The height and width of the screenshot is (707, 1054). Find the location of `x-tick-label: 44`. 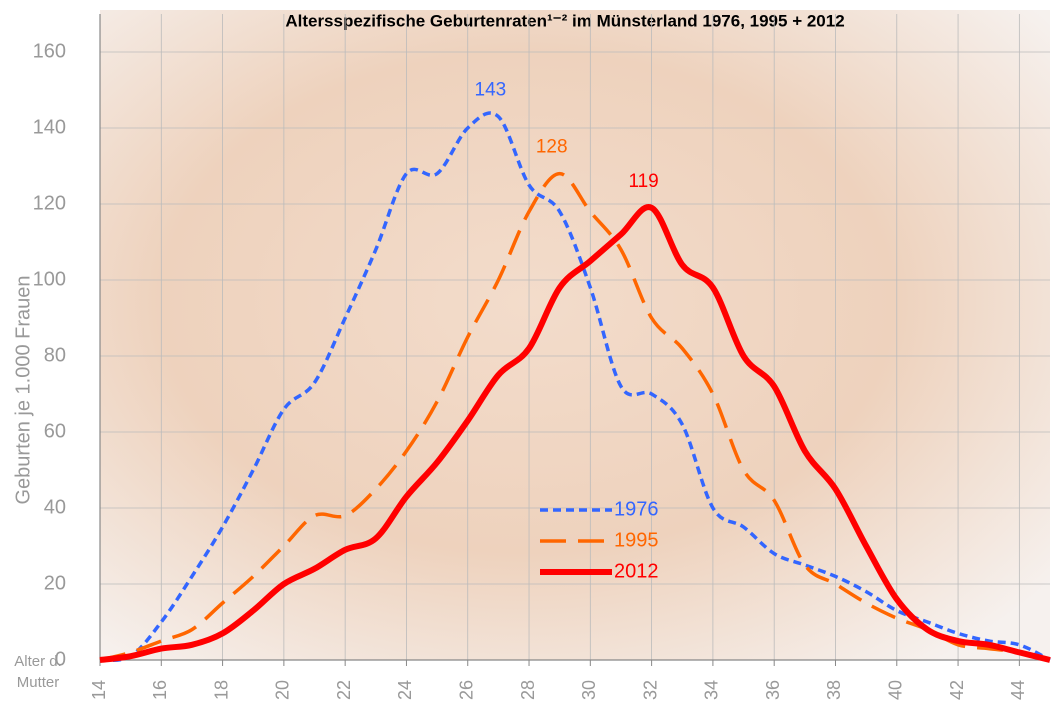

x-tick-label: 44 is located at coordinates (1018, 690).